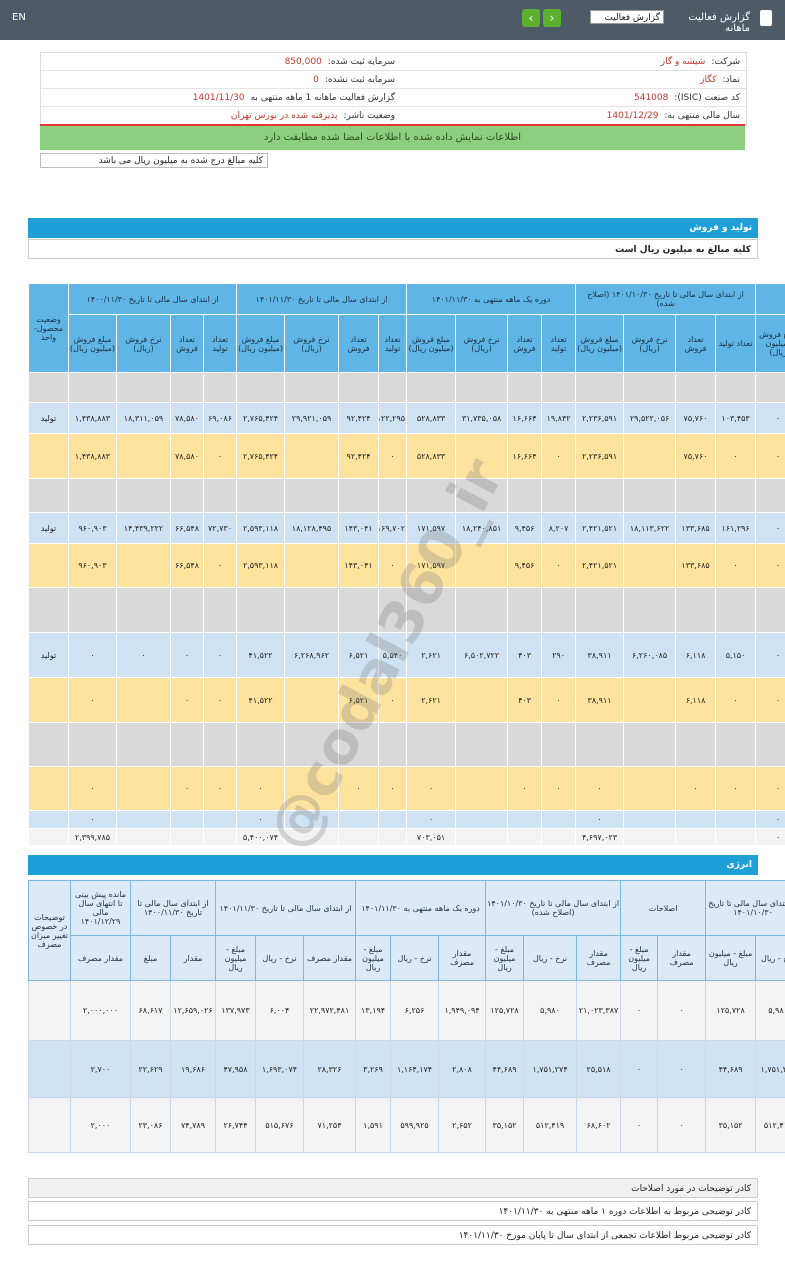 Image resolution: width=785 pixels, height=1280 pixels. What do you see at coordinates (600, 565) in the screenshot?
I see `table-cell: ۲,۴۲۱,۵۲۱` at bounding box center [600, 565].